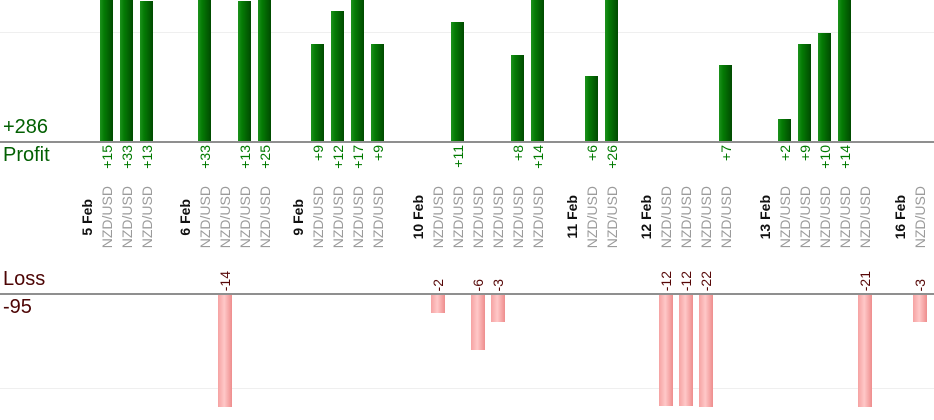  Describe the element at coordinates (467, 388) in the screenshot. I see `loss-gridline-minus10` at that location.